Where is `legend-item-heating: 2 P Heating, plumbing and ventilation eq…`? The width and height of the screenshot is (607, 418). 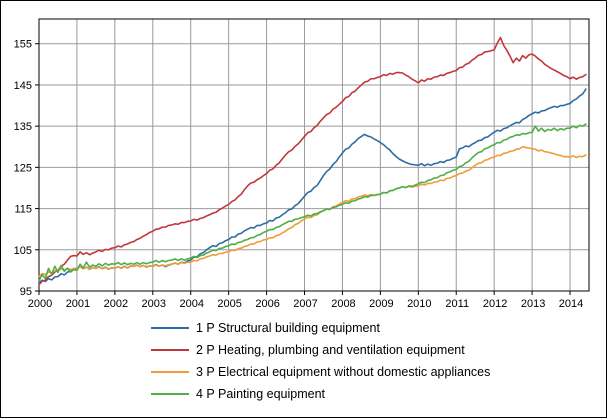
legend-item-heating: 2 P Heating, plumbing and ventilation eq… is located at coordinates (320, 350).